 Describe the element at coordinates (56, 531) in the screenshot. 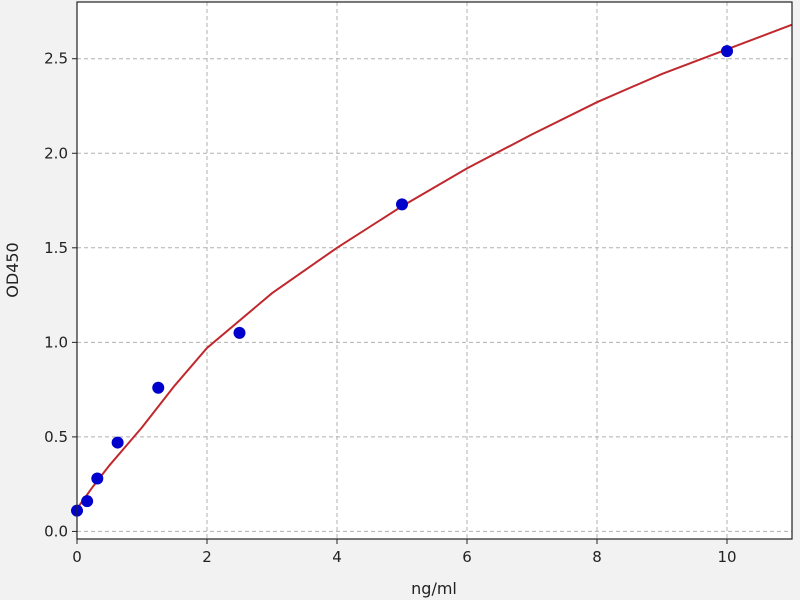

I see `y-tick-label: 0.0` at that location.